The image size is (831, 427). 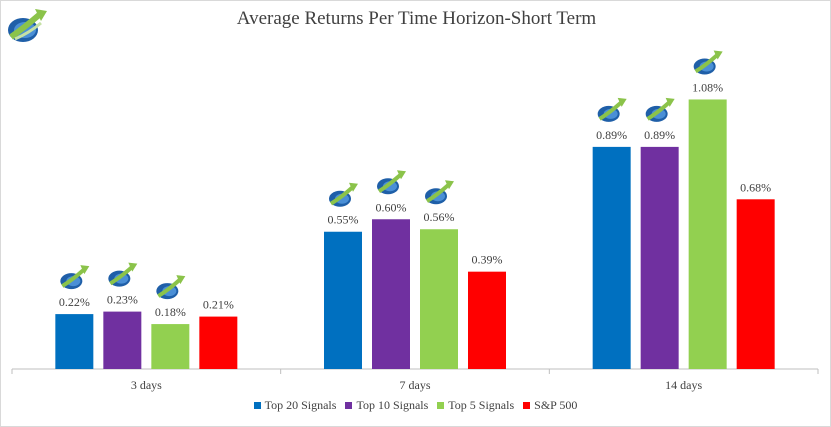 I want to click on legend-label: S&P 500, so click(x=556, y=405).